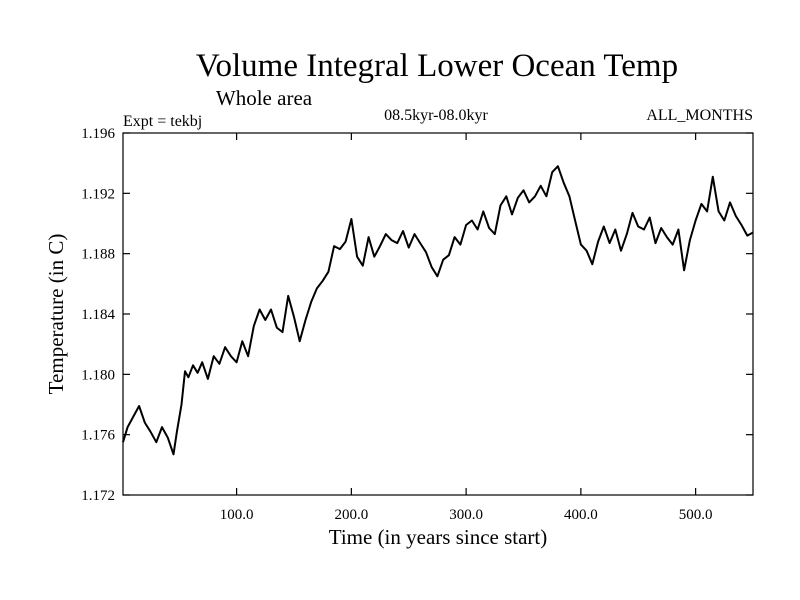  I want to click on chart-subtitle: Whole area, so click(264, 98).